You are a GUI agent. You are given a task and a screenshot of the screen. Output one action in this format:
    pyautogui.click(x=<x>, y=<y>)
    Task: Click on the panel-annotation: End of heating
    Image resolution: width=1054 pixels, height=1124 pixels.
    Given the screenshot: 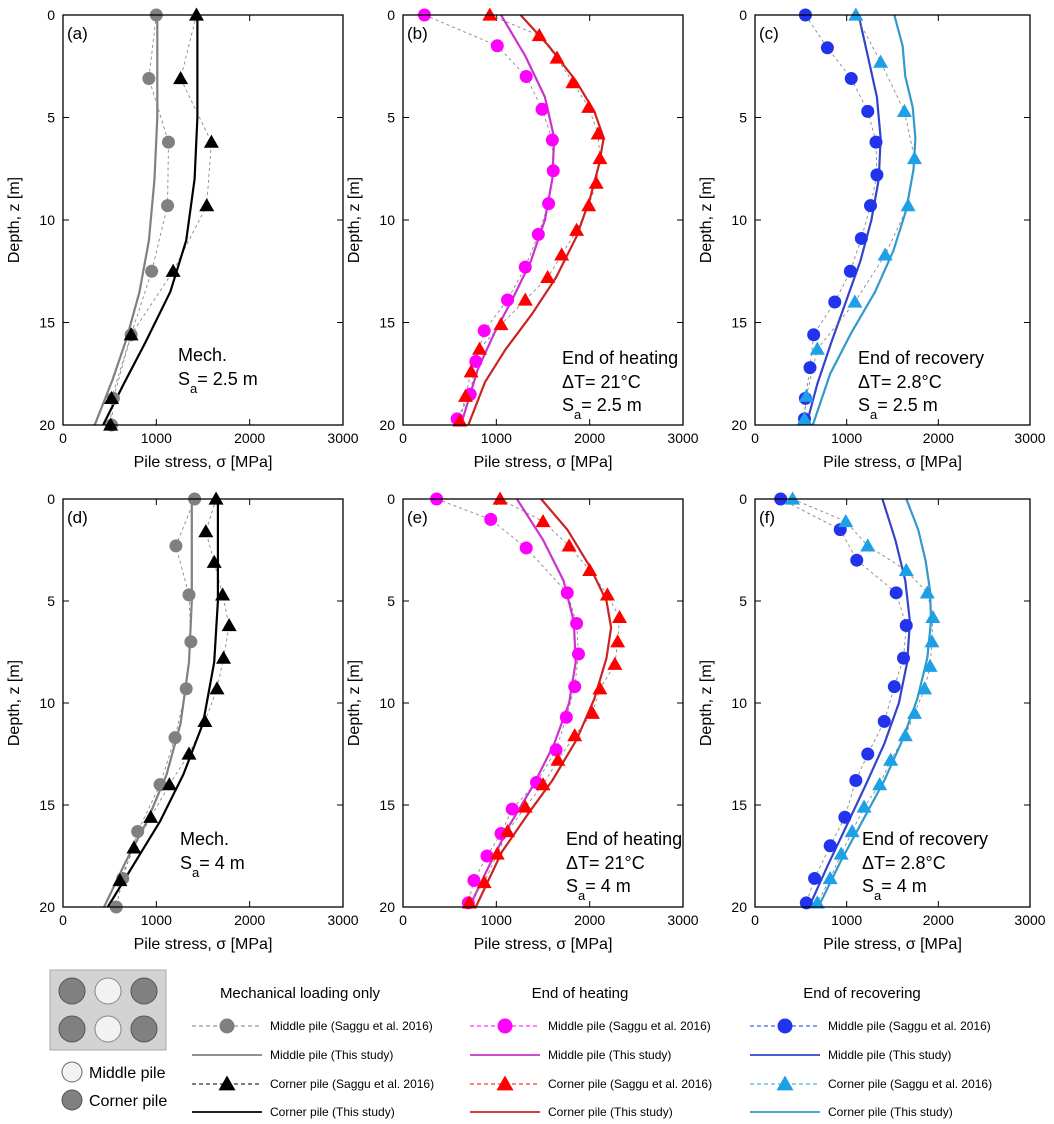 What is the action you would take?
    pyautogui.click(x=624, y=839)
    